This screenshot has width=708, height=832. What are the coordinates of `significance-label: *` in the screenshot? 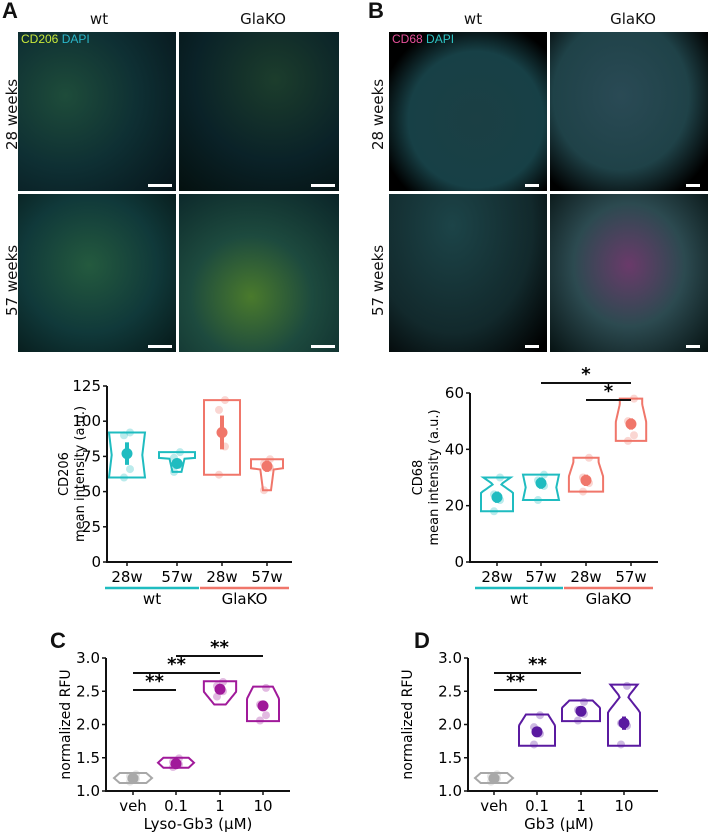 It's located at (609, 391).